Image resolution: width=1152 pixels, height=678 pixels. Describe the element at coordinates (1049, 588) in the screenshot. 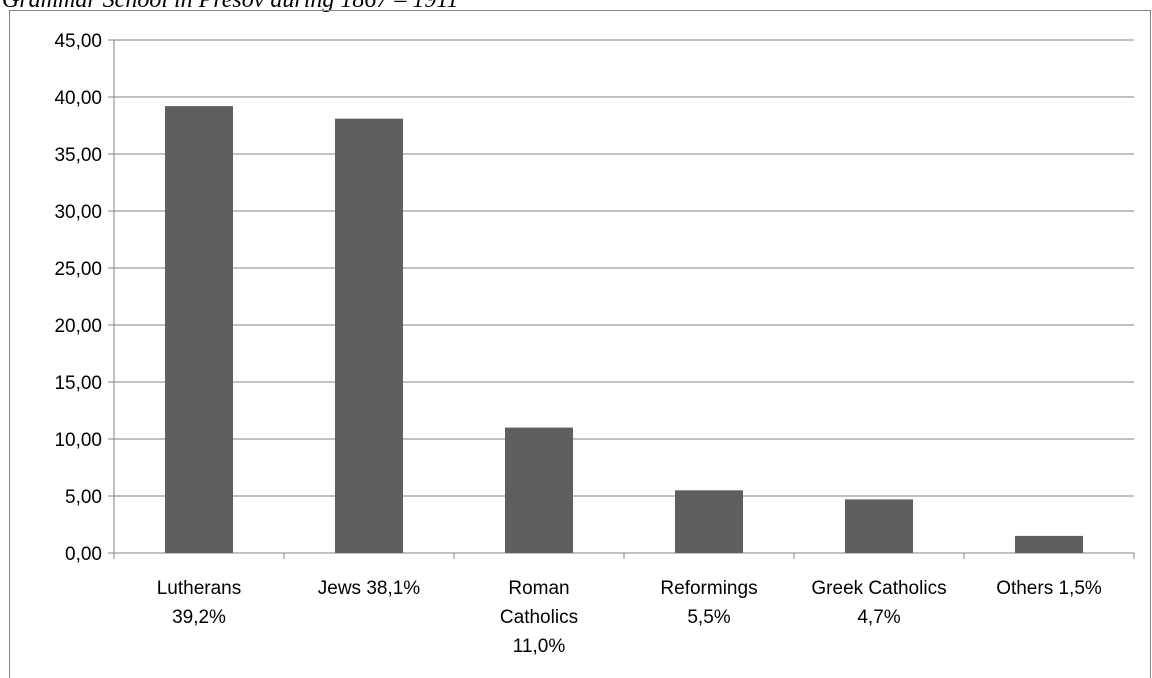

I see `x-category-label: Others 1,5%` at that location.